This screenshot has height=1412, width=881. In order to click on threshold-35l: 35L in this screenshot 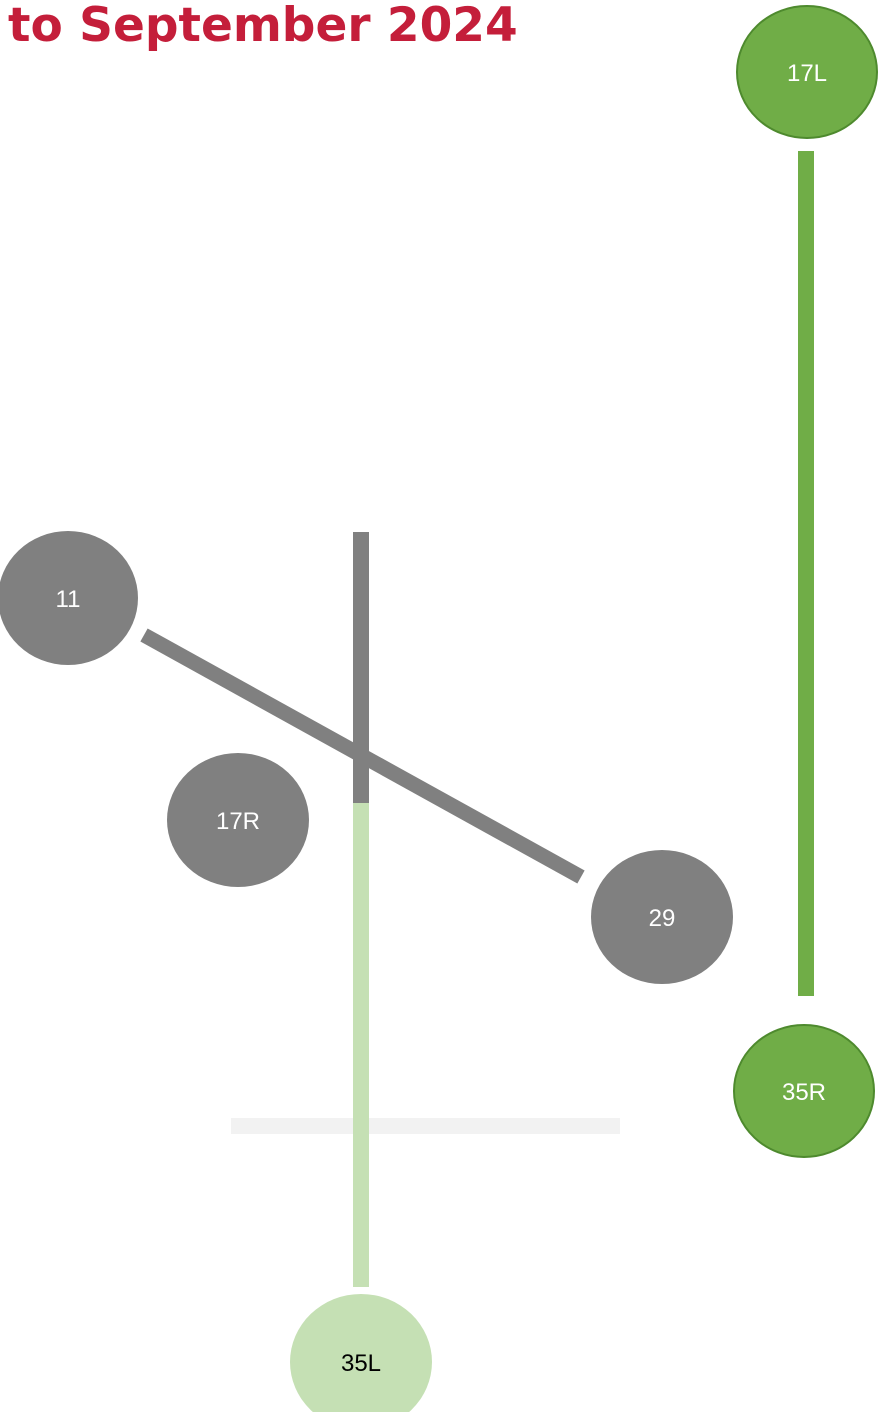, I will do `click(361, 1353)`.